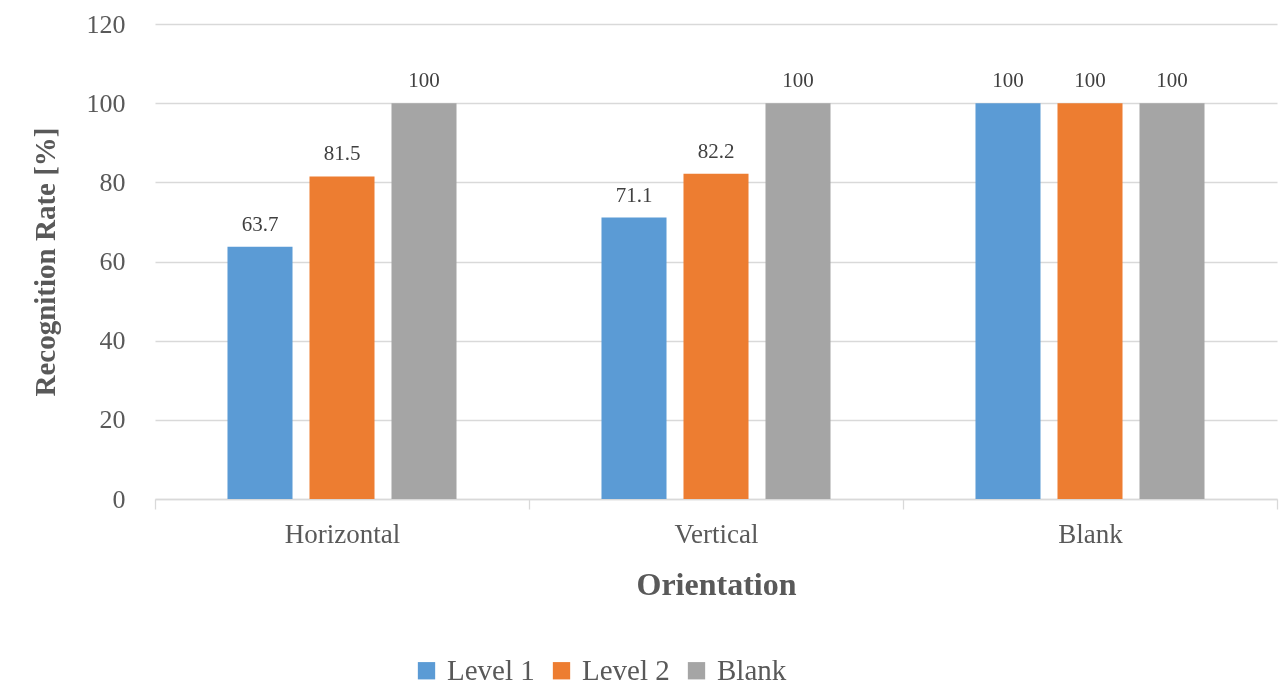 The width and height of the screenshot is (1285, 685). What do you see at coordinates (112, 420) in the screenshot?
I see `y-tick-label: 20` at bounding box center [112, 420].